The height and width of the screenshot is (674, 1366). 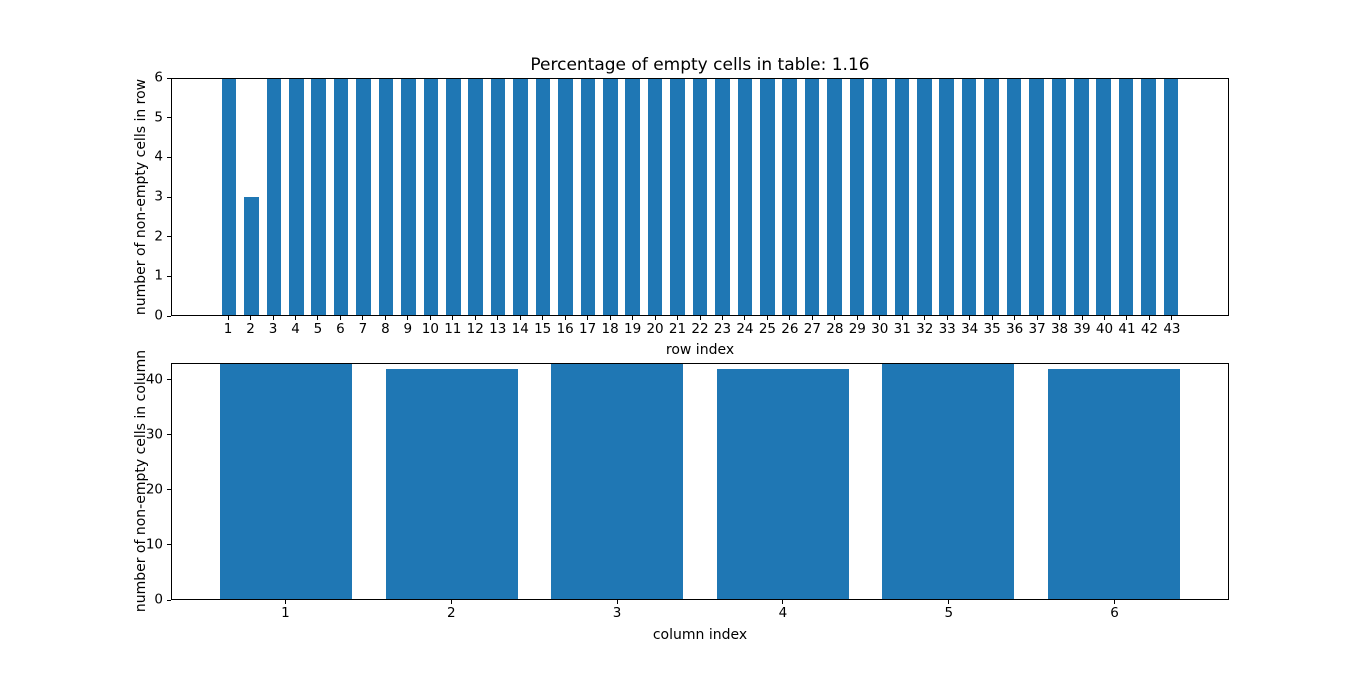 I want to click on y-tick-label: 40, so click(x=154, y=379).